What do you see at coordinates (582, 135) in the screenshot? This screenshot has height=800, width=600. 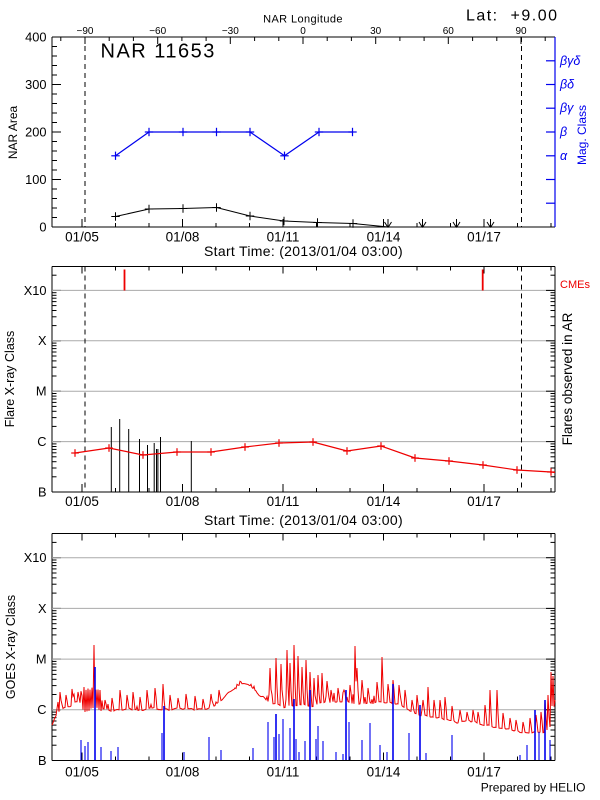 I see `svg-text: Mag. Class` at bounding box center [582, 135].